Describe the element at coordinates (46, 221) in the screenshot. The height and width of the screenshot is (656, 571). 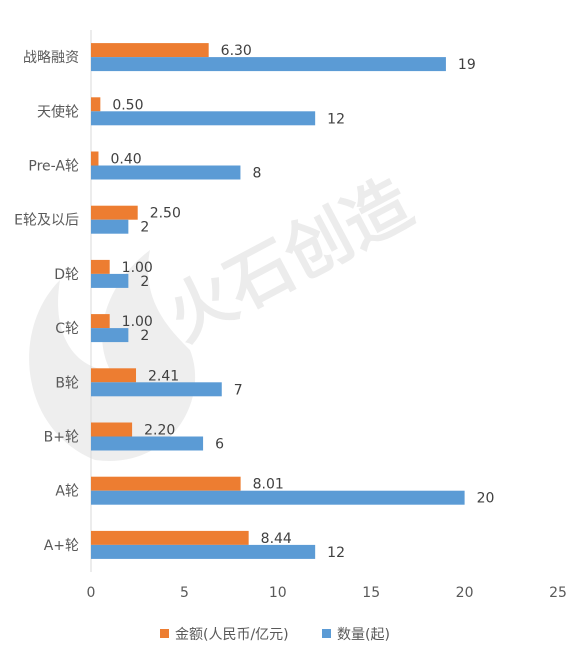
I see `category-label: E轮及以后` at that location.